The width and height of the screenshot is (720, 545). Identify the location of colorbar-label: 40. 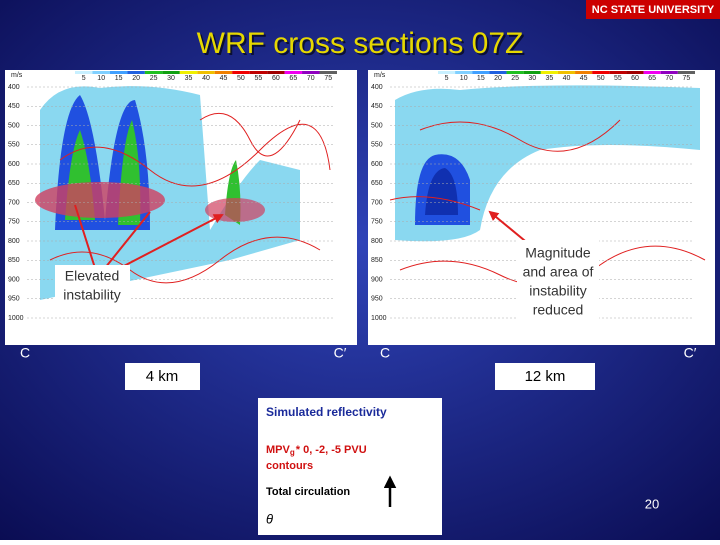
(567, 78).